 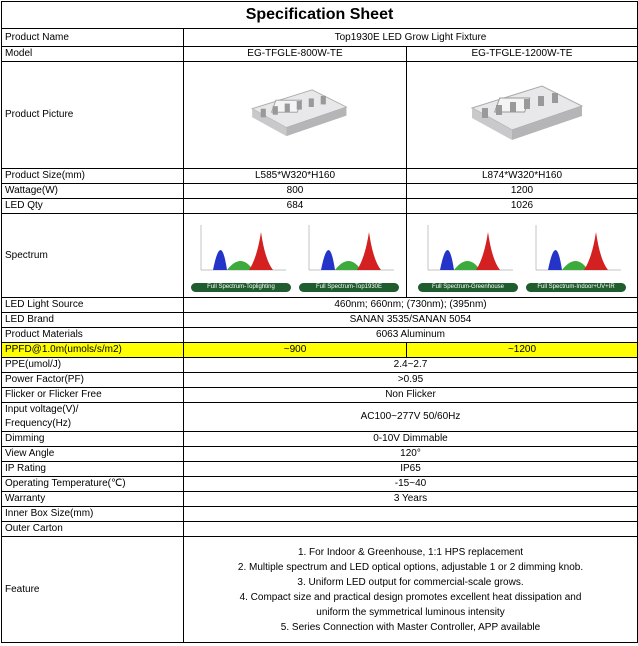 What do you see at coordinates (92, 255) in the screenshot?
I see `row-label: Spectrum` at bounding box center [92, 255].